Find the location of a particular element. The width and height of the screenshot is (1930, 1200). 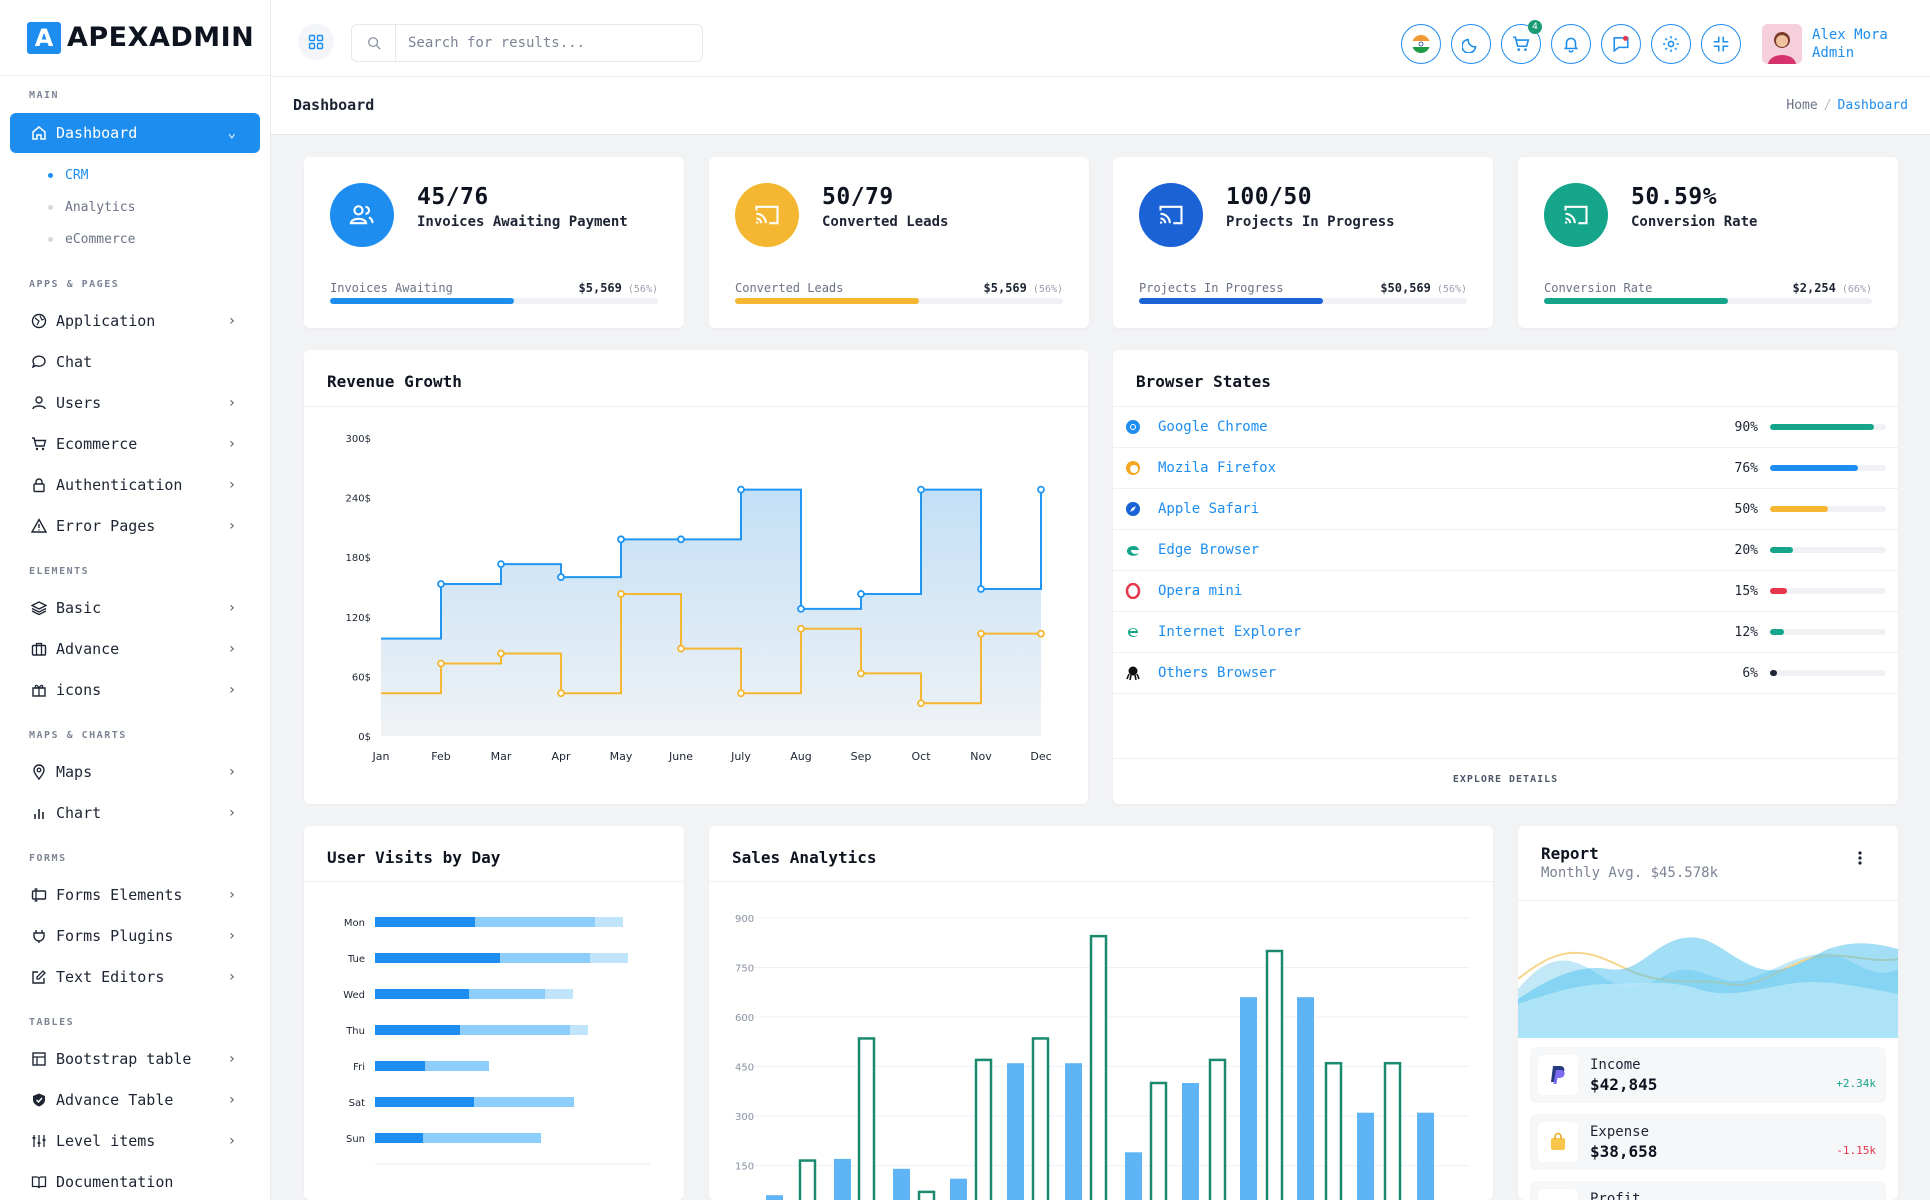

sidebar-item-ecommerce: Ecommerce › is located at coordinates (135, 443).